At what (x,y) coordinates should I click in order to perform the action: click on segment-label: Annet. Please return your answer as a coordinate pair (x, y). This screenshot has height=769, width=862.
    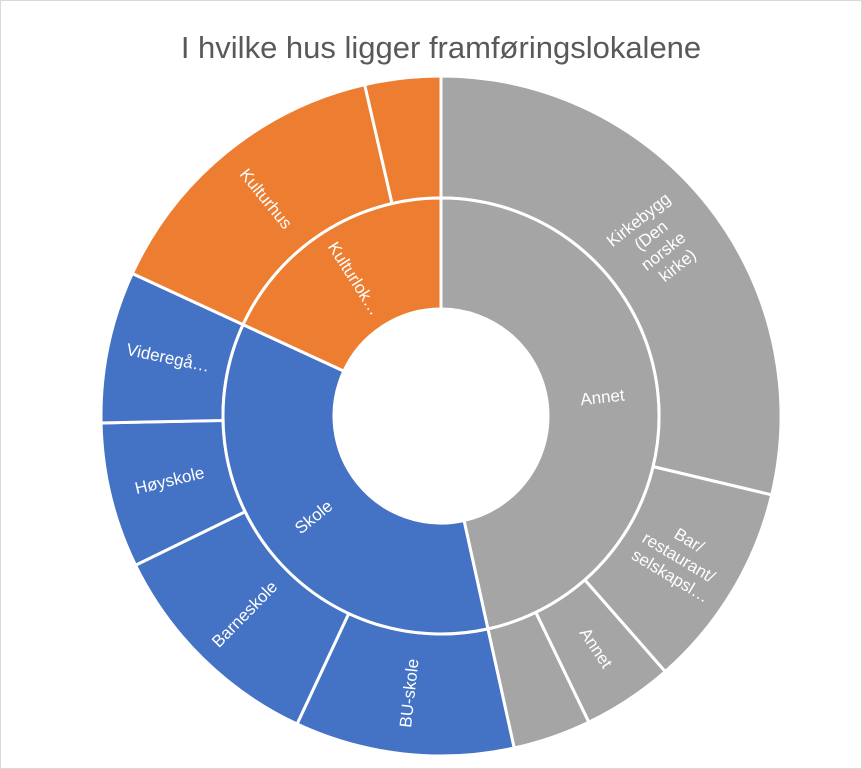
    Looking at the image, I should click on (602, 398).